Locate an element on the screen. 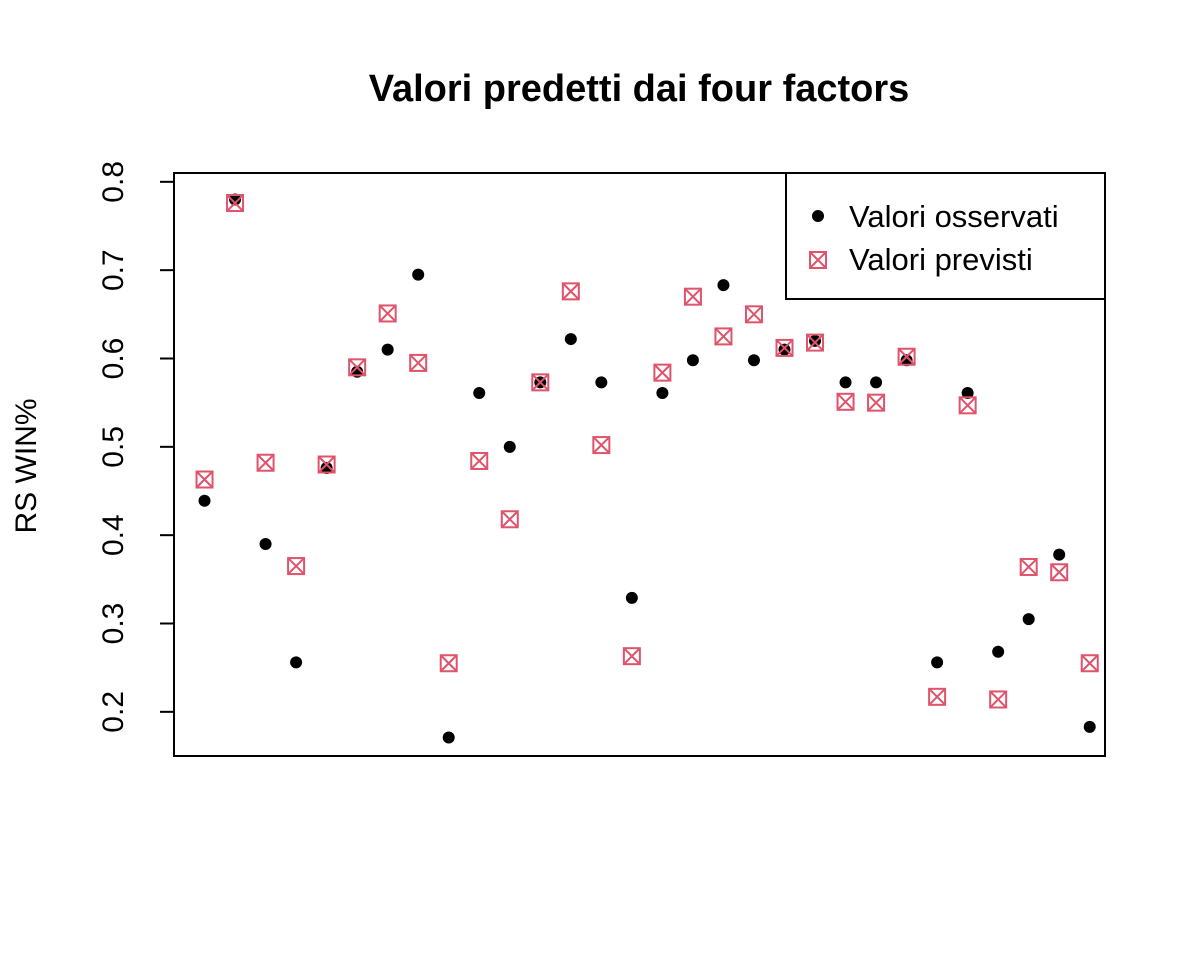  legend-box is located at coordinates (945, 236).